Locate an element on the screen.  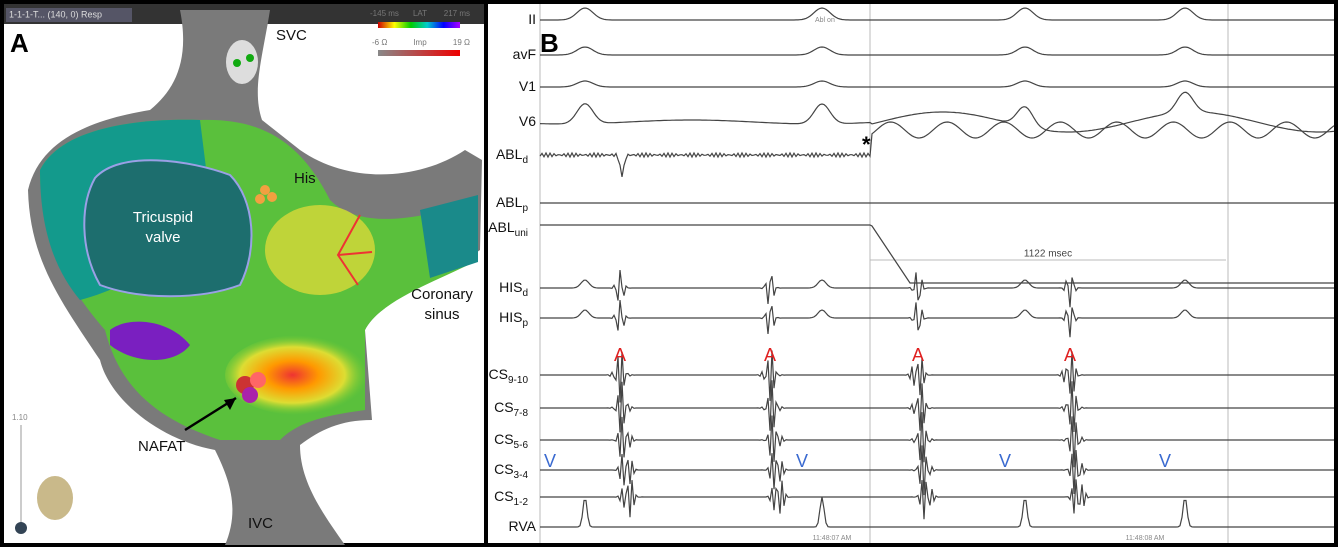
lat-cs-teal is located at coordinates (449, 236).